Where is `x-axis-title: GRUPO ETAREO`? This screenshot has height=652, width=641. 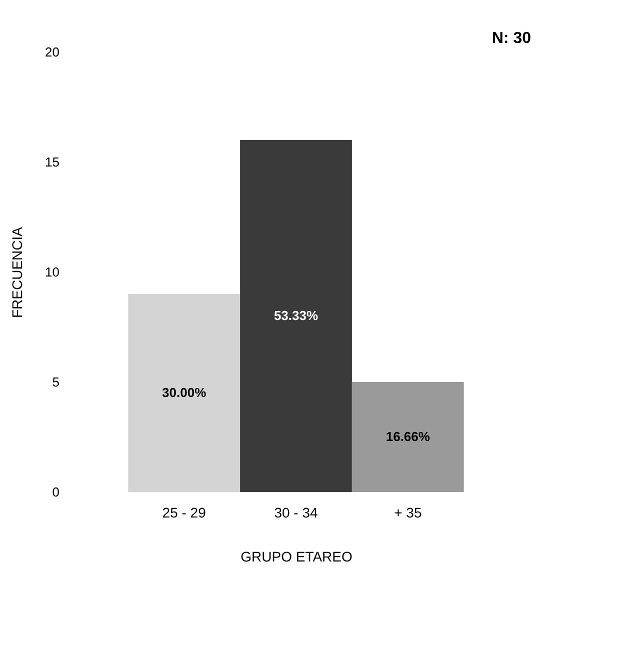
x-axis-title: GRUPO ETAREO is located at coordinates (296, 556).